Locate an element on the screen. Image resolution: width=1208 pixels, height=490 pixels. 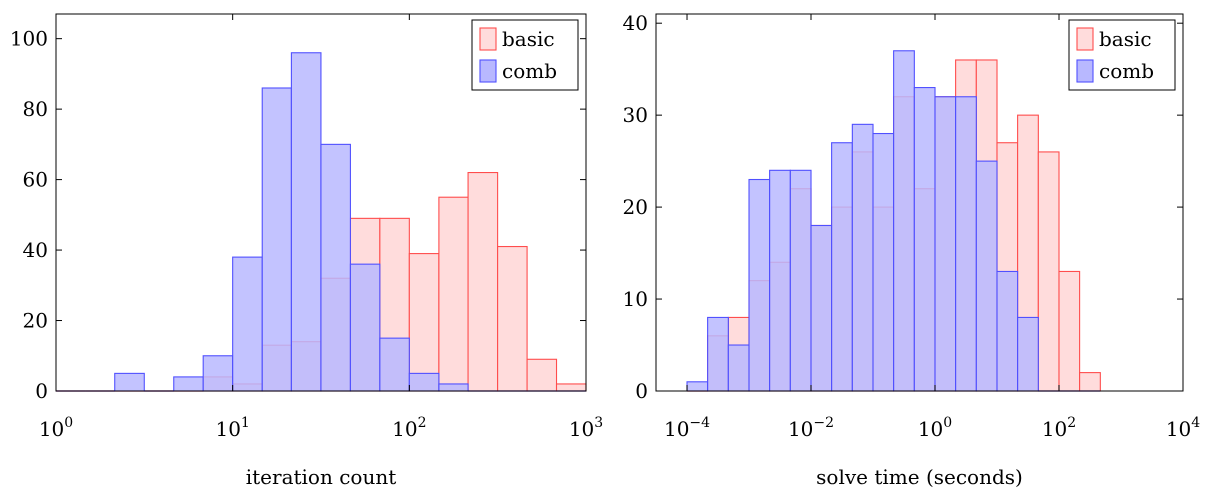
left-legend-label-comb: comb is located at coordinates (529, 71).